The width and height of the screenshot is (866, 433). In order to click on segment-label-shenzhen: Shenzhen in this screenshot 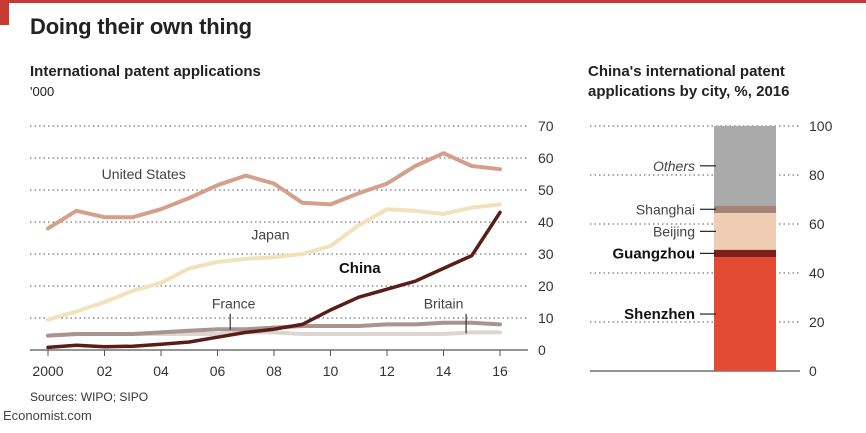, I will do `click(659, 314)`.